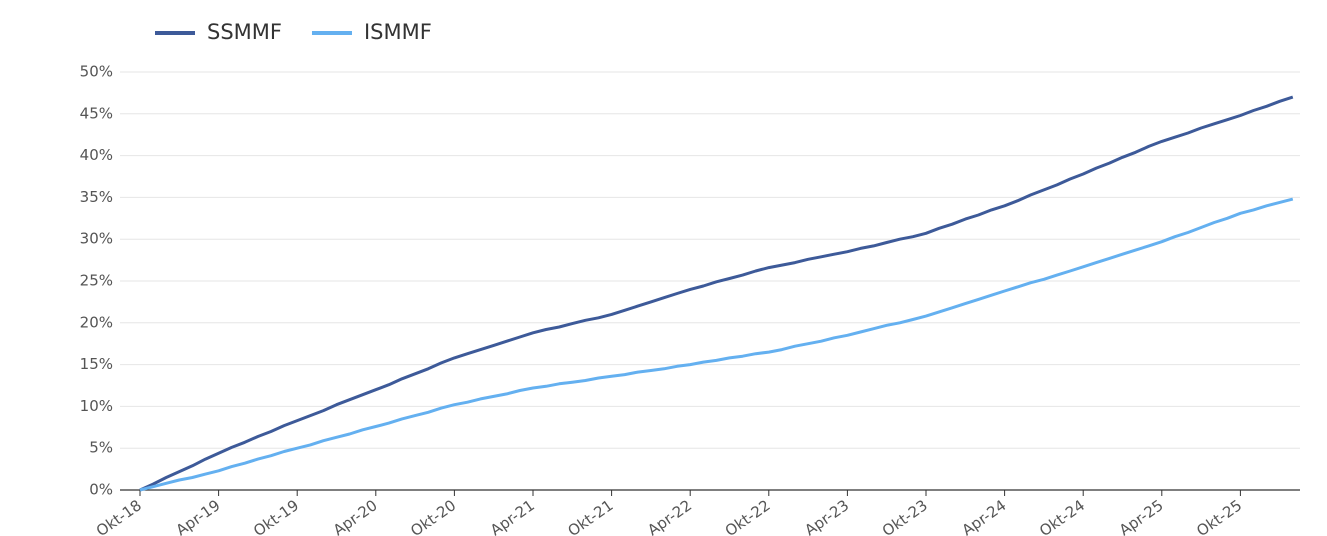 The height and width of the screenshot is (536, 1327). I want to click on x-tick-label: Apr-21, so click(512, 516).